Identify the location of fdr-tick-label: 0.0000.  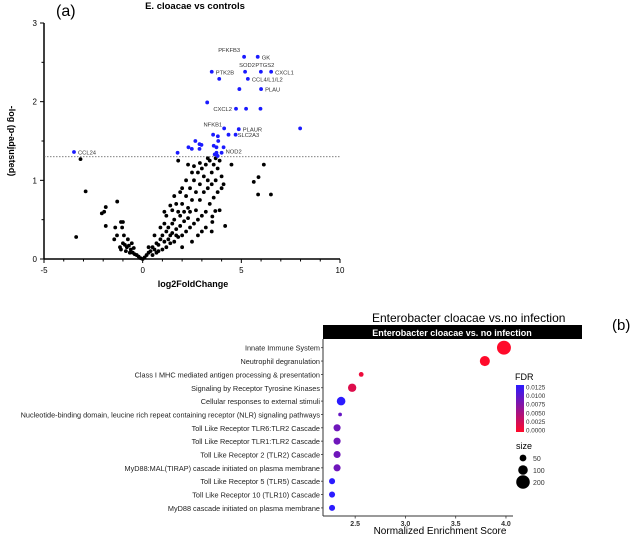
(536, 431).